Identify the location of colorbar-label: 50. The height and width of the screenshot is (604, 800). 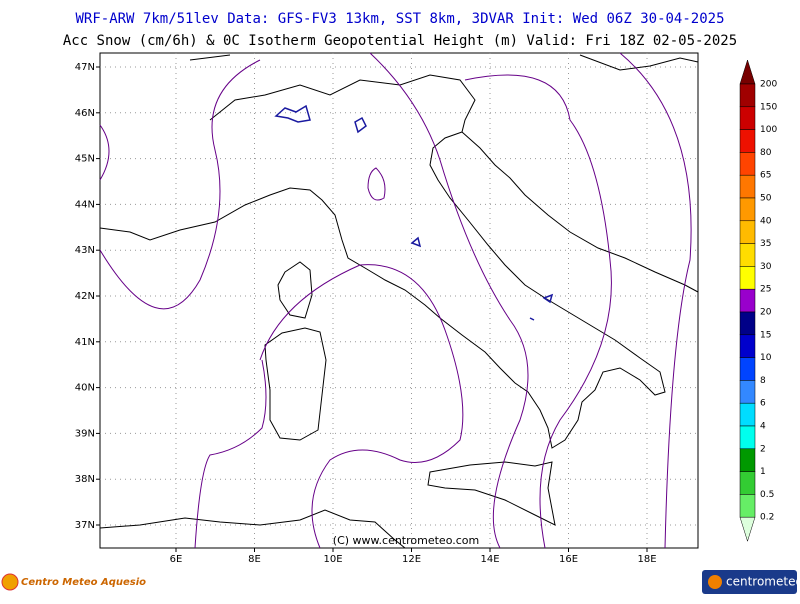
(766, 199).